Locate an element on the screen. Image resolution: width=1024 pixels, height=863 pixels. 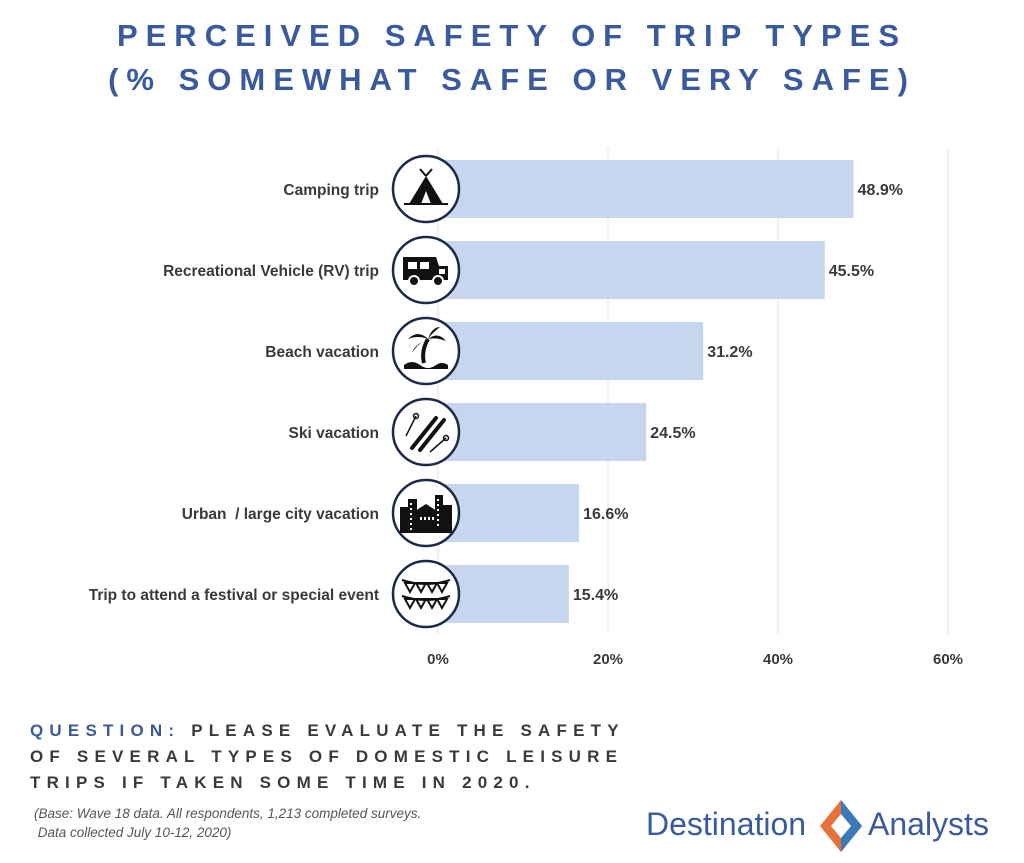
x-tick-label: 20% is located at coordinates (608, 659).